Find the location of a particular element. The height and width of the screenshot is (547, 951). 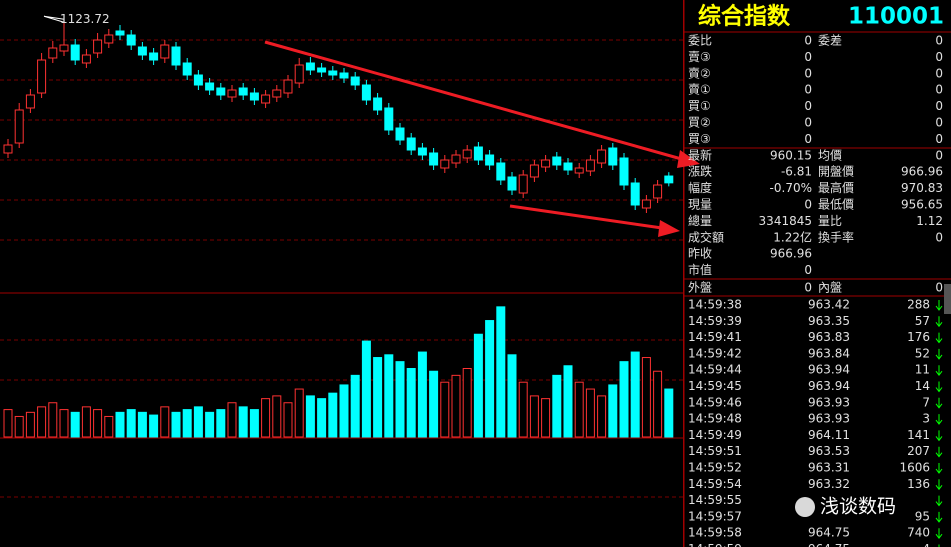

trade-time: 14:59:44 is located at coordinates (715, 370).